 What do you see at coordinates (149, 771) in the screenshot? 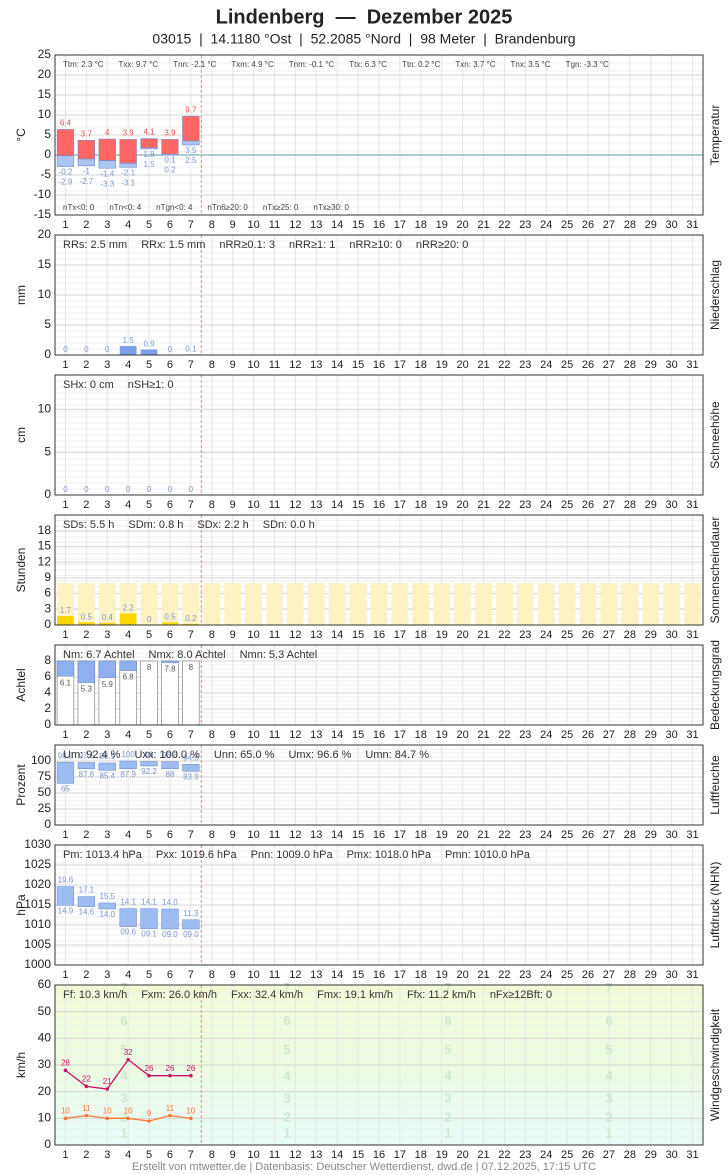
I see `value-label: 92.2` at bounding box center [149, 771].